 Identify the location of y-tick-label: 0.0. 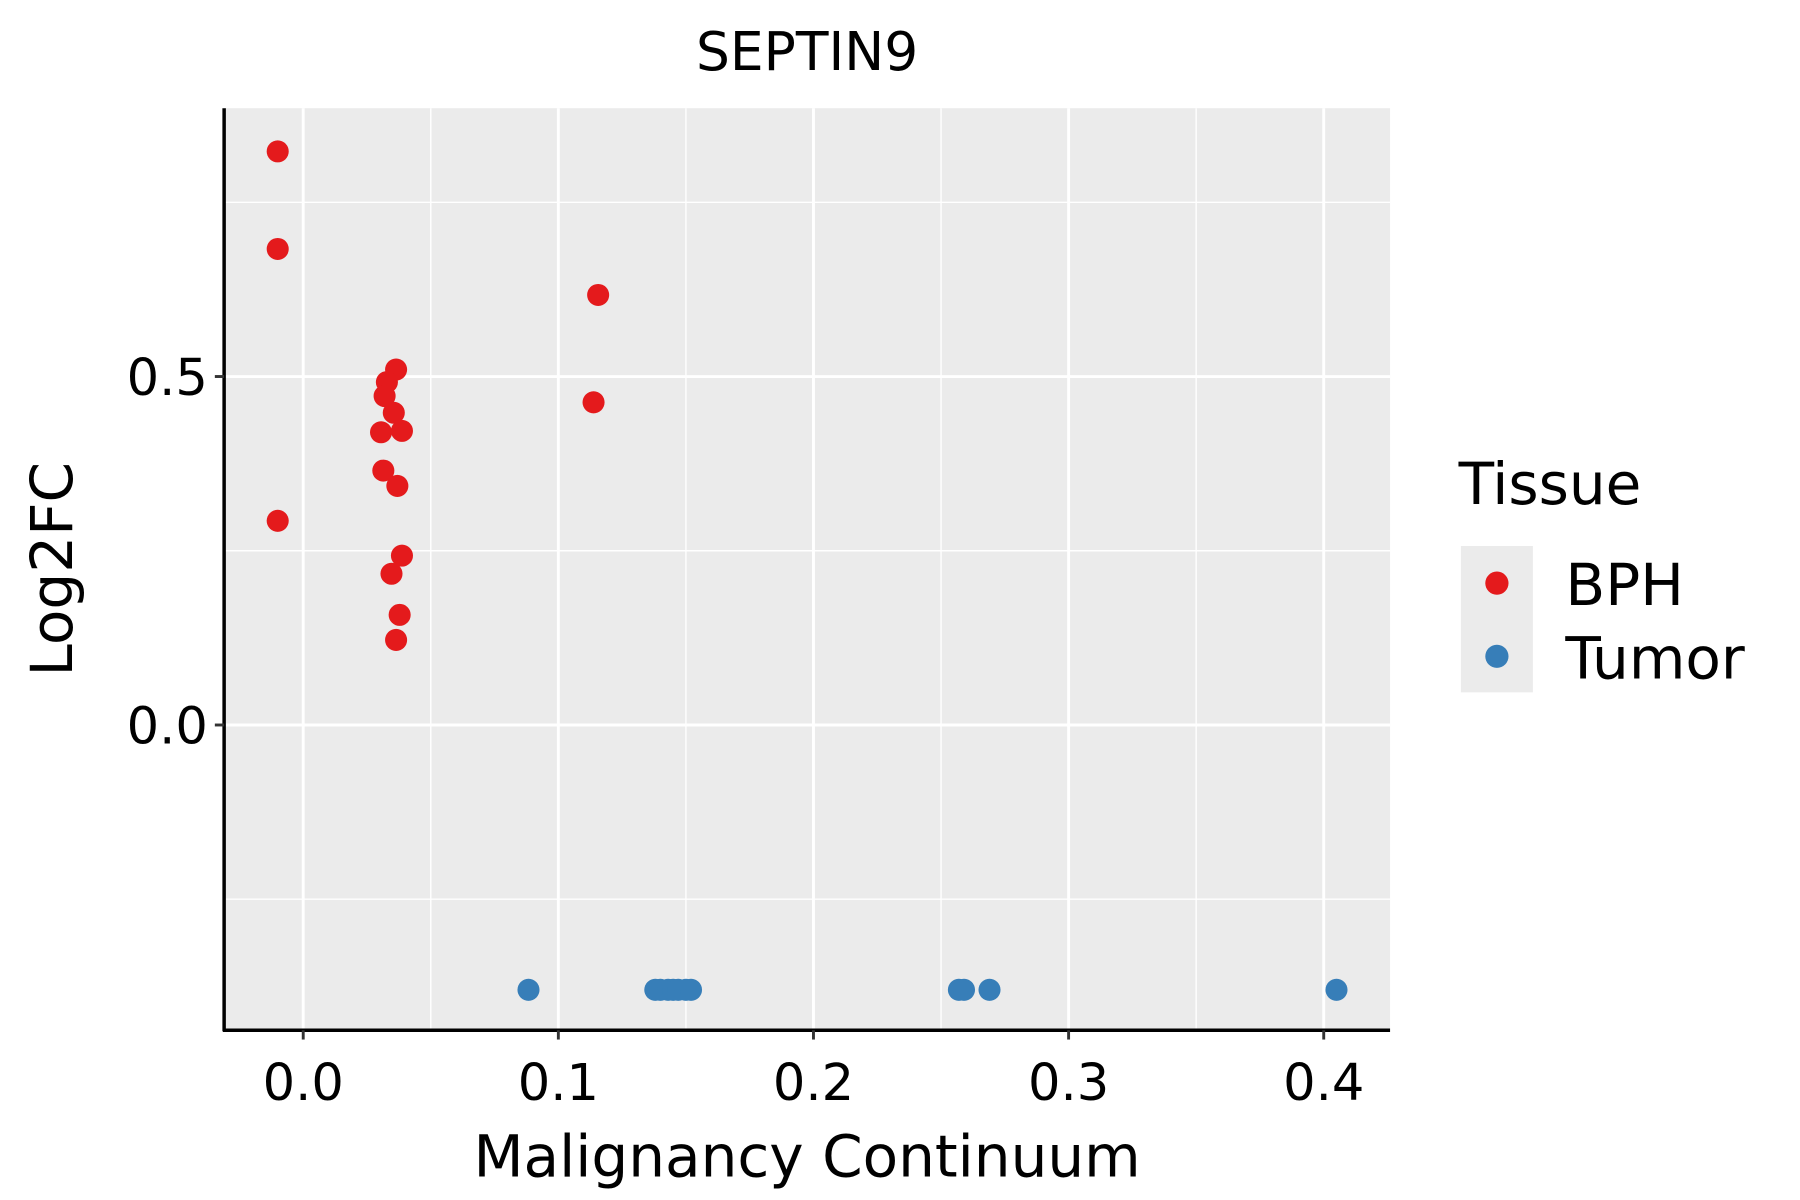
(167, 727).